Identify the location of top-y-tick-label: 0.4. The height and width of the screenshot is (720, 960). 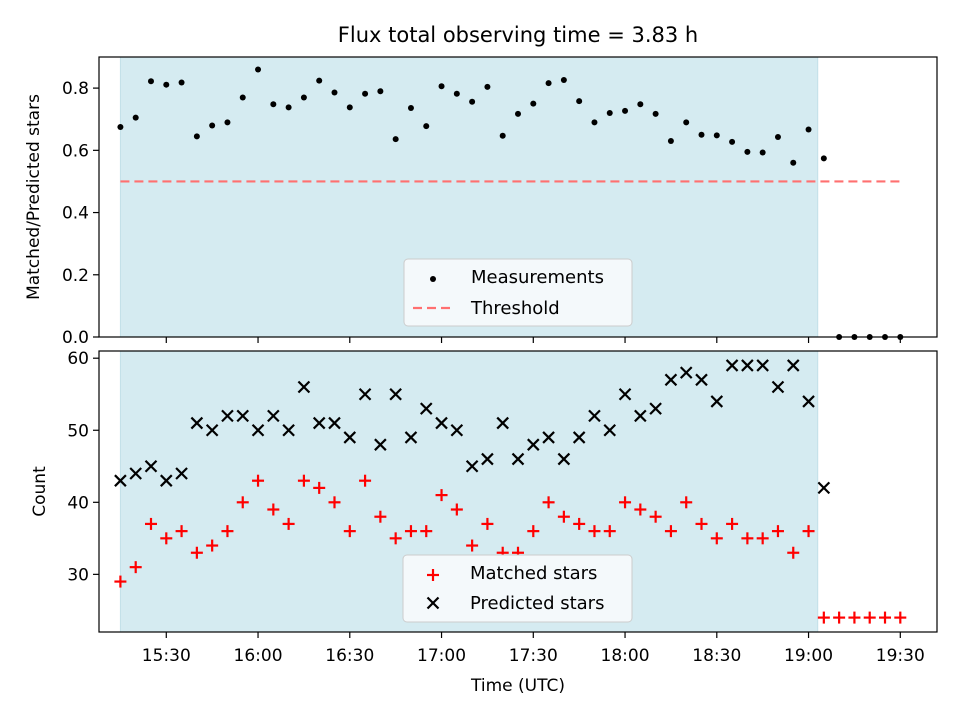
(75, 214).